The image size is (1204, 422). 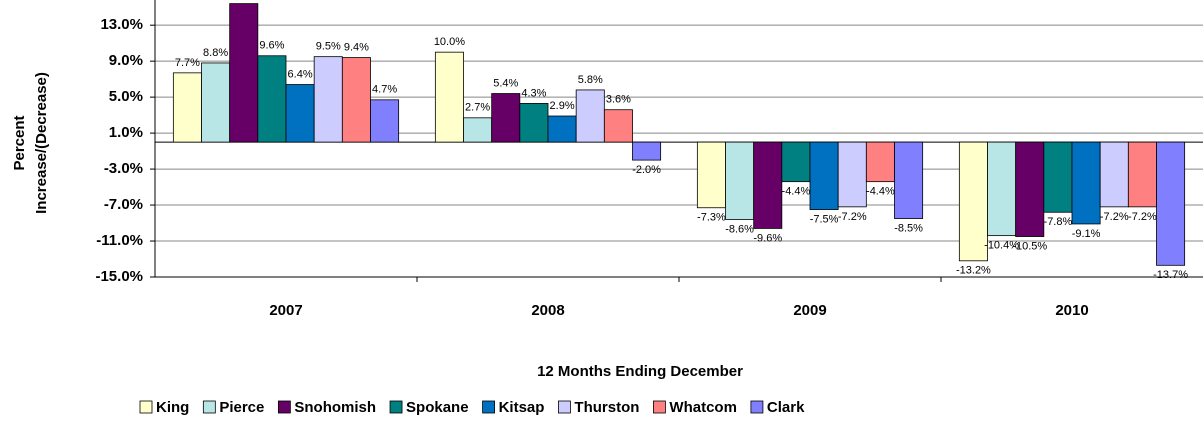 What do you see at coordinates (335, 407) in the screenshot?
I see `legend-label: Snohomish` at bounding box center [335, 407].